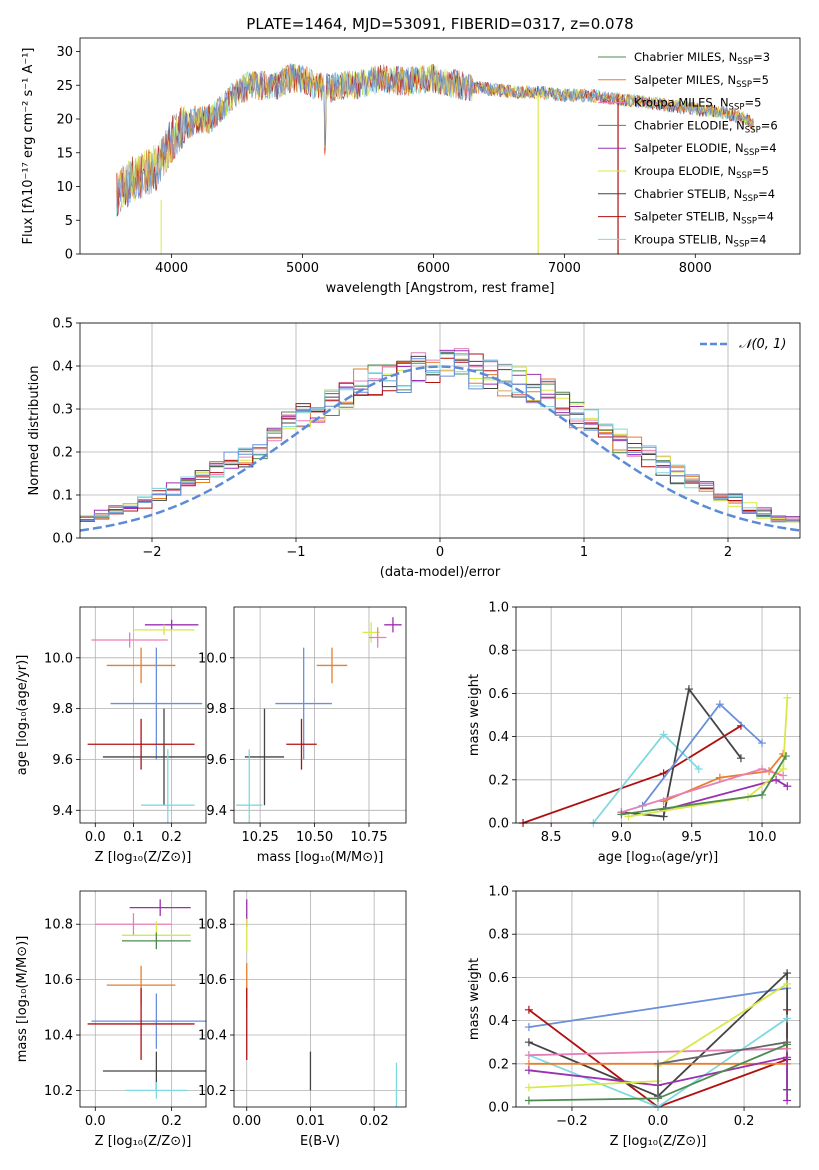 This screenshot has height=1170, width=819. I want to click on x-tick-label: 8.5, so click(551, 837).